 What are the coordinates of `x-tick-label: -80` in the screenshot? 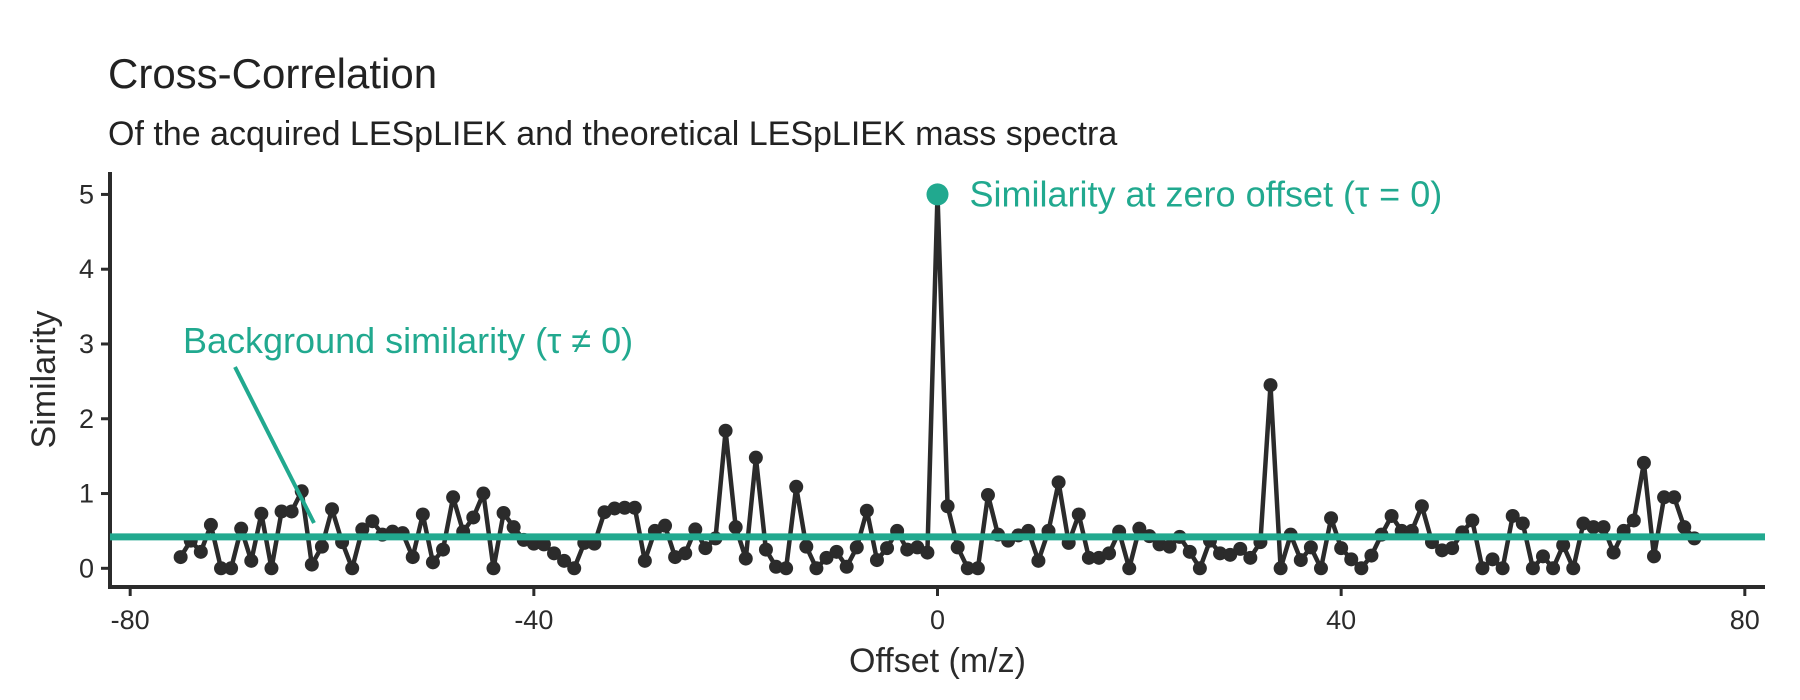 It's located at (130, 620).